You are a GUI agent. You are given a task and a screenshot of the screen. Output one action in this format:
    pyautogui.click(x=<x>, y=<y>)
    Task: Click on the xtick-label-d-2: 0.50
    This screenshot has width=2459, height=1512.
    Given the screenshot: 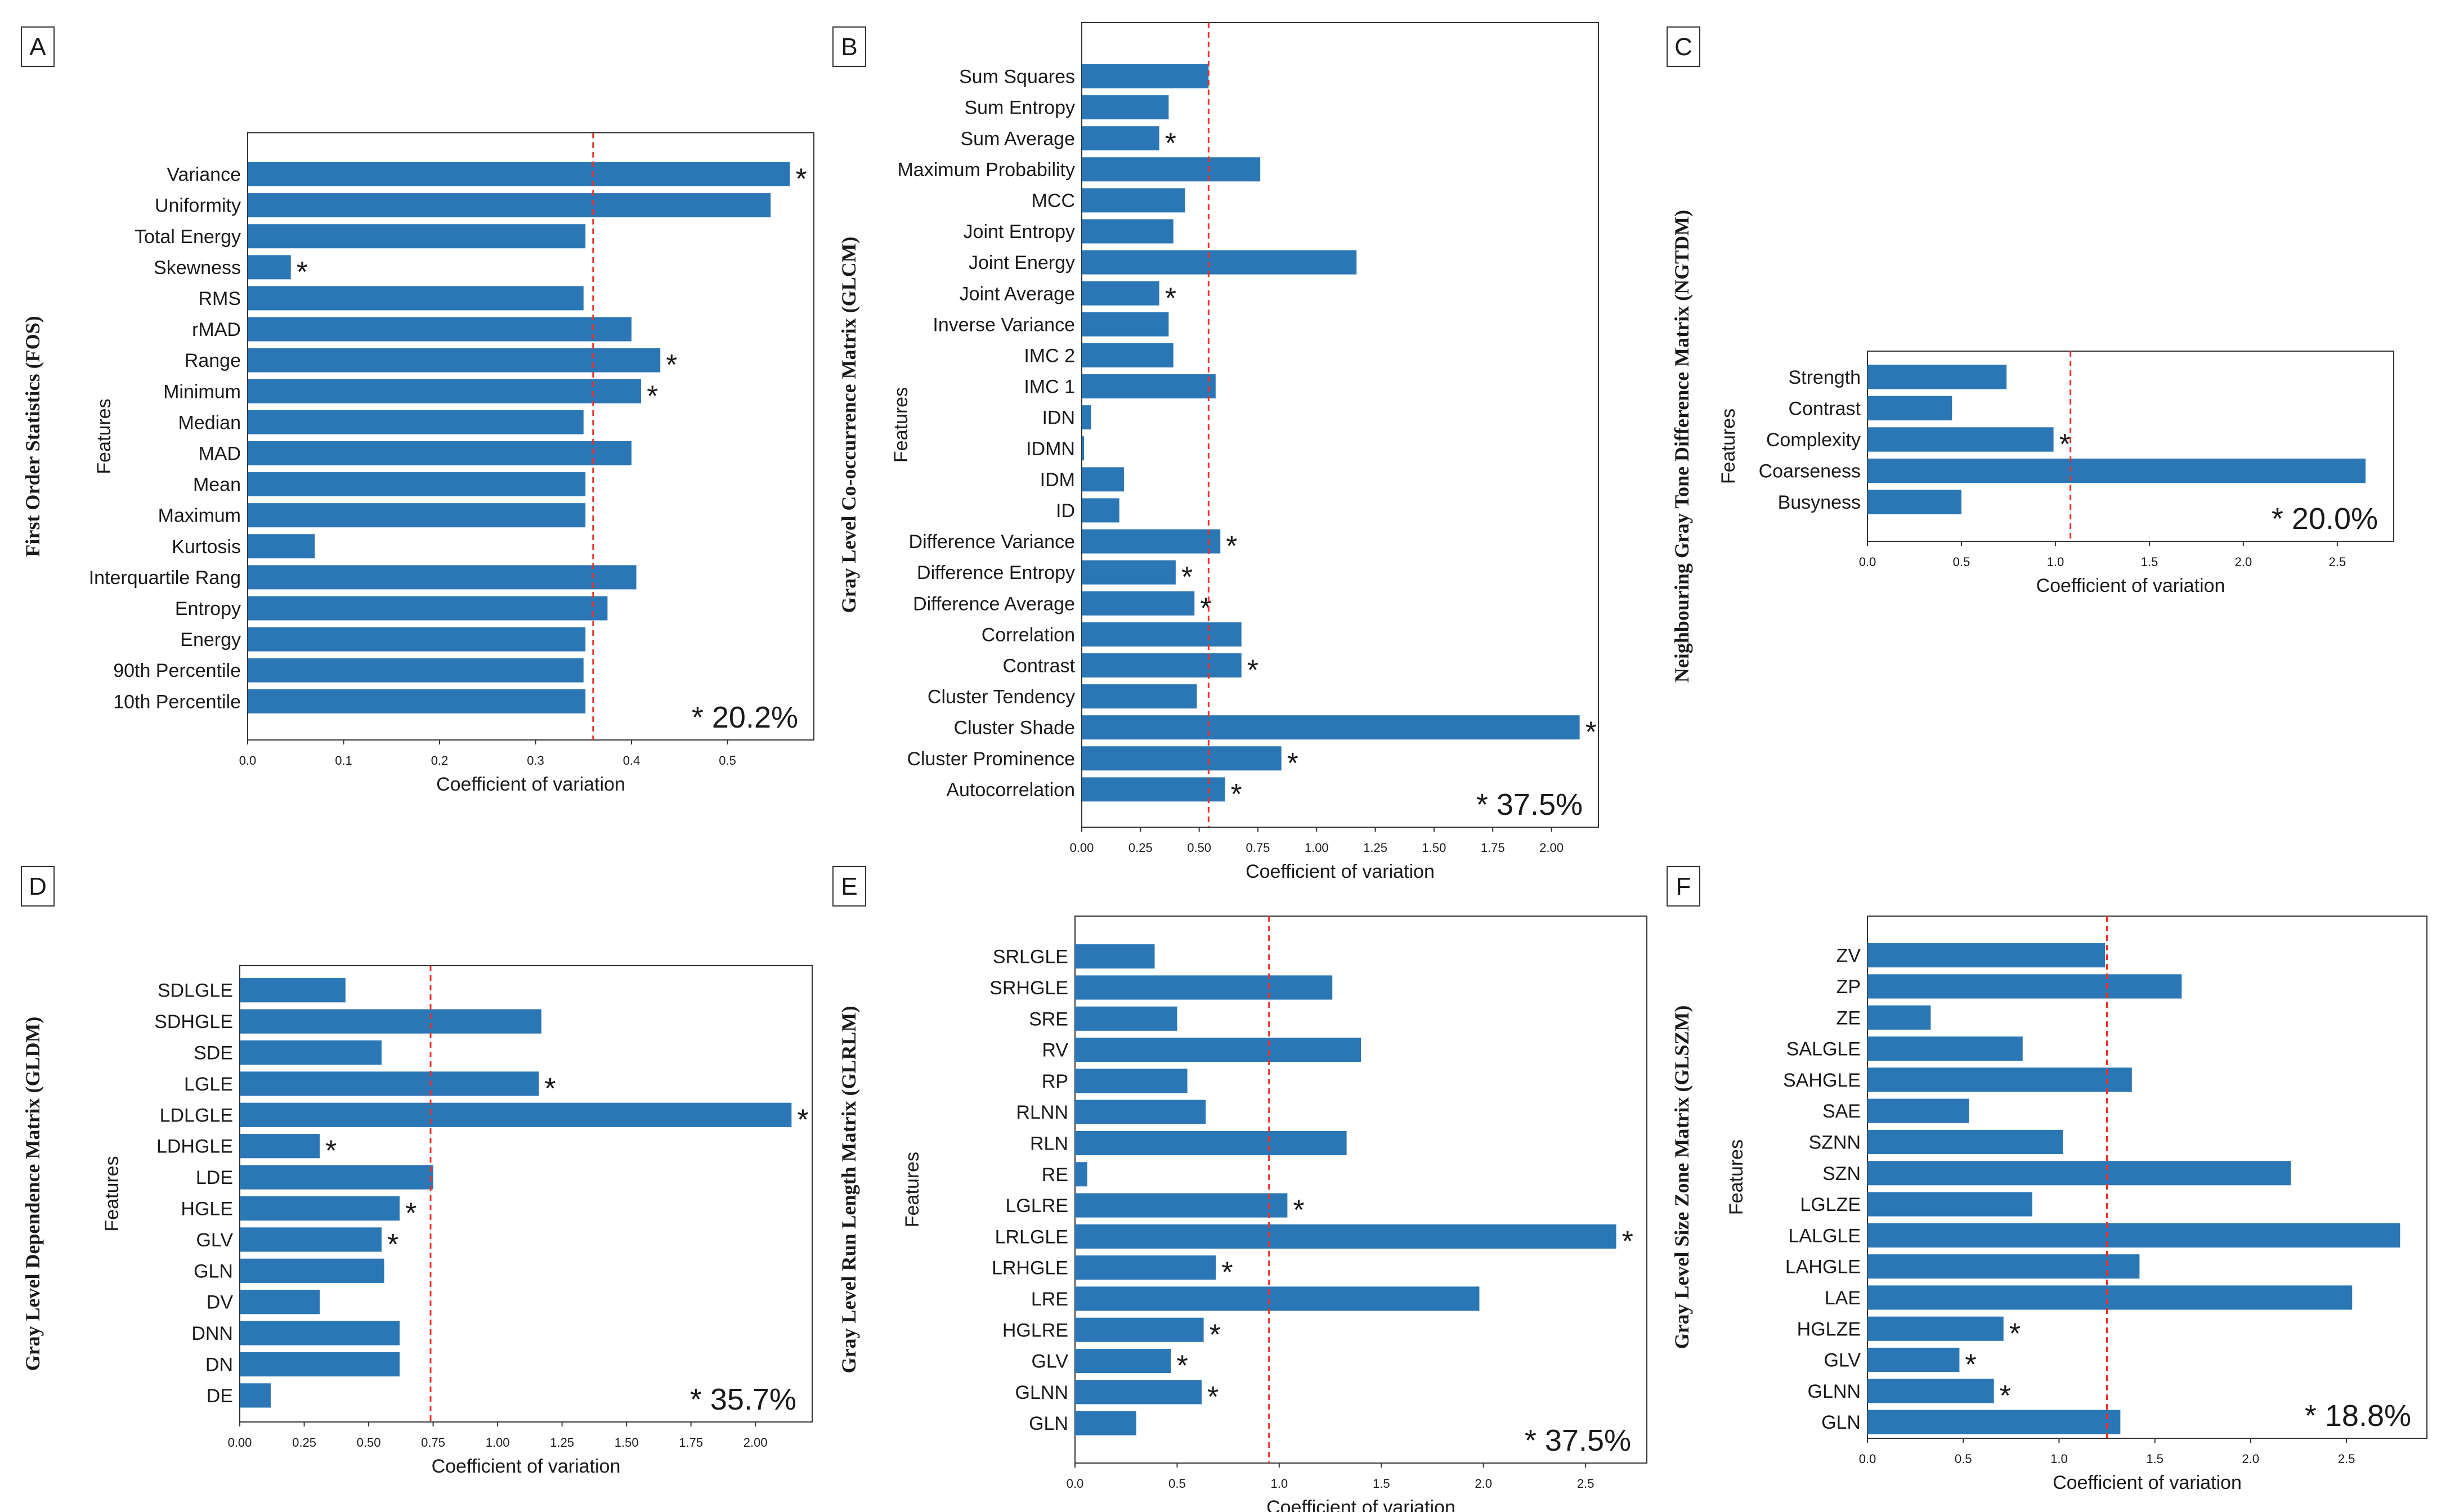 What is the action you would take?
    pyautogui.click(x=369, y=1442)
    